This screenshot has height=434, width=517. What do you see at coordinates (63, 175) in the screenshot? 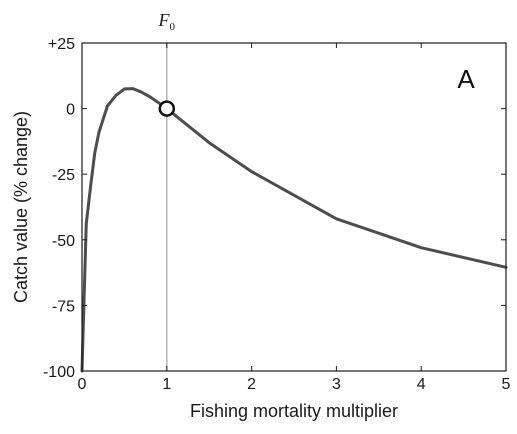
I see `y-tick-label: -25` at bounding box center [63, 175].